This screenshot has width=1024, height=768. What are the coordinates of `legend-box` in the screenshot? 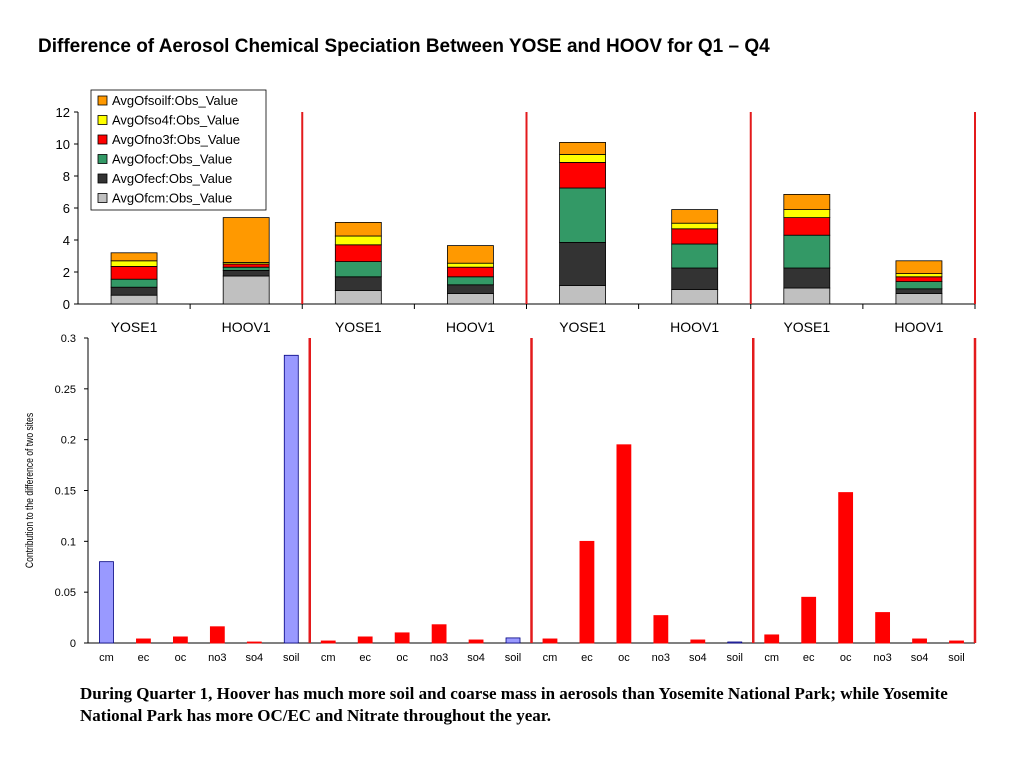 It's located at (178, 150).